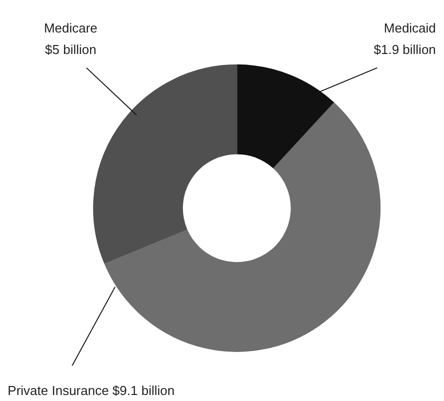  Describe the element at coordinates (71, 28) in the screenshot. I see `slice-label: Medicare` at that location.